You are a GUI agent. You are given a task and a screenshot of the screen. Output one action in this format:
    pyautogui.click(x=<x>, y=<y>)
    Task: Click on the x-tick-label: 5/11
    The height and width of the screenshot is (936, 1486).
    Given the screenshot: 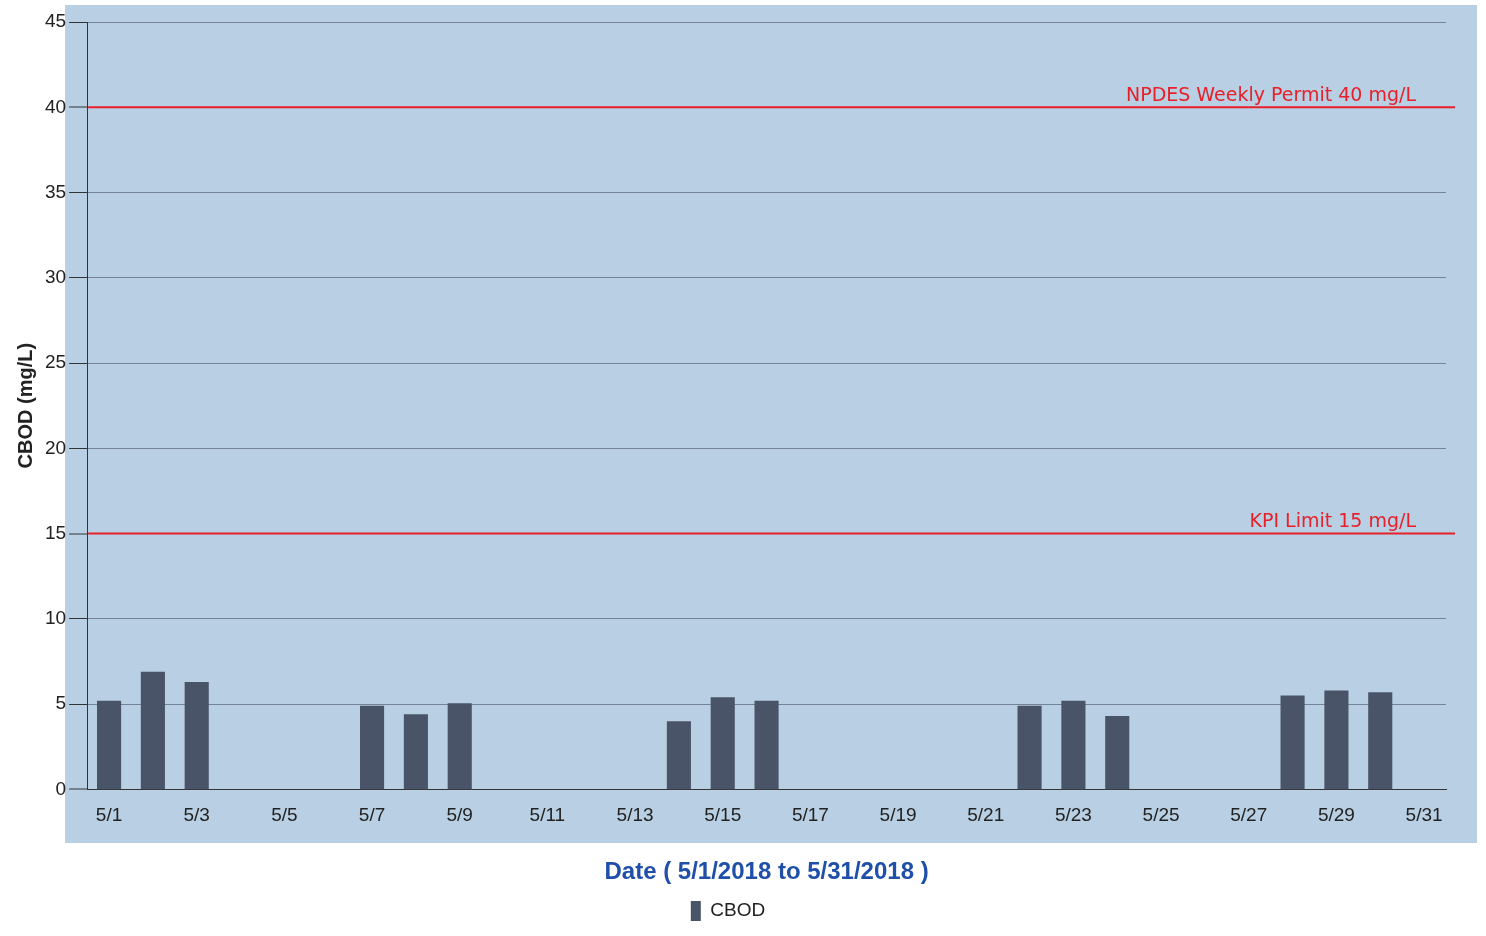 What is the action you would take?
    pyautogui.click(x=547, y=815)
    